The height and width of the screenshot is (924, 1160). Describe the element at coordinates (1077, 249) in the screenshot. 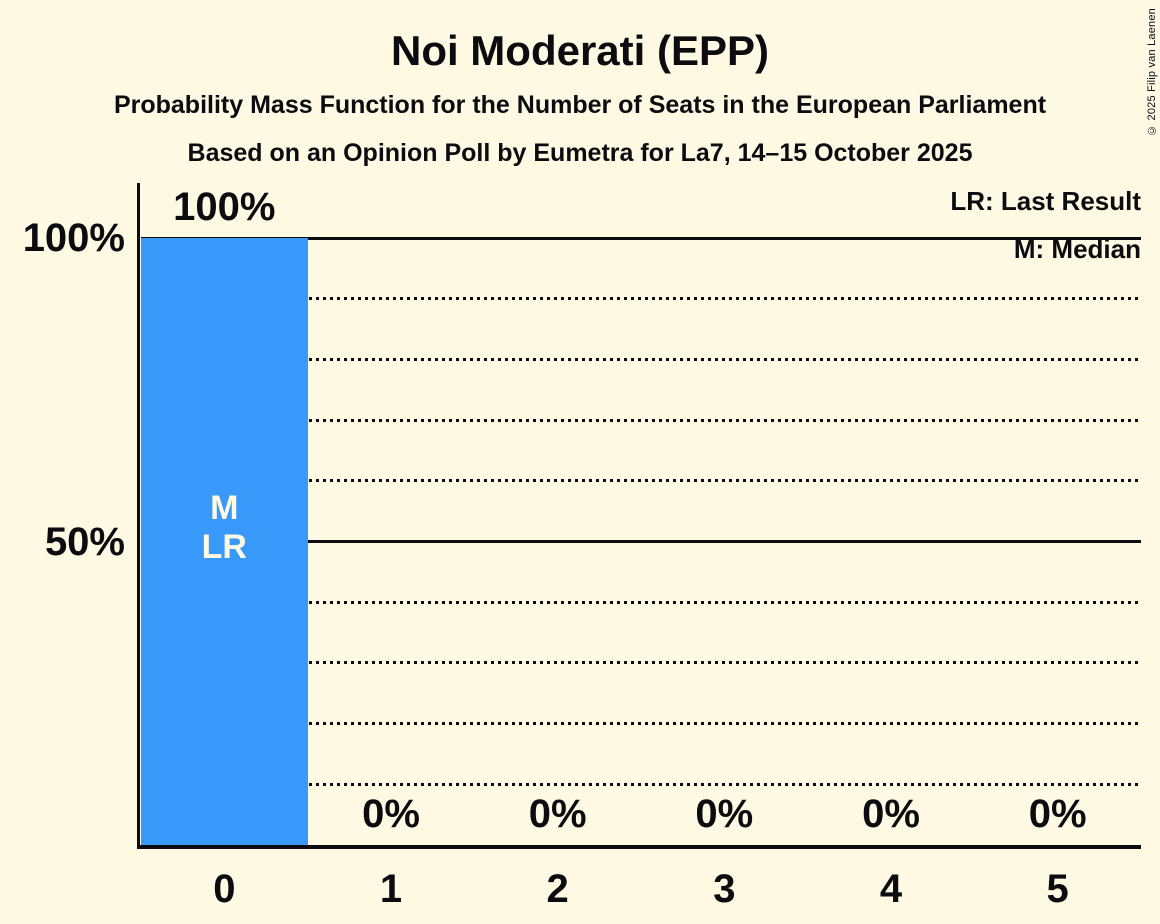

I see `legend-median: M: Median` at that location.